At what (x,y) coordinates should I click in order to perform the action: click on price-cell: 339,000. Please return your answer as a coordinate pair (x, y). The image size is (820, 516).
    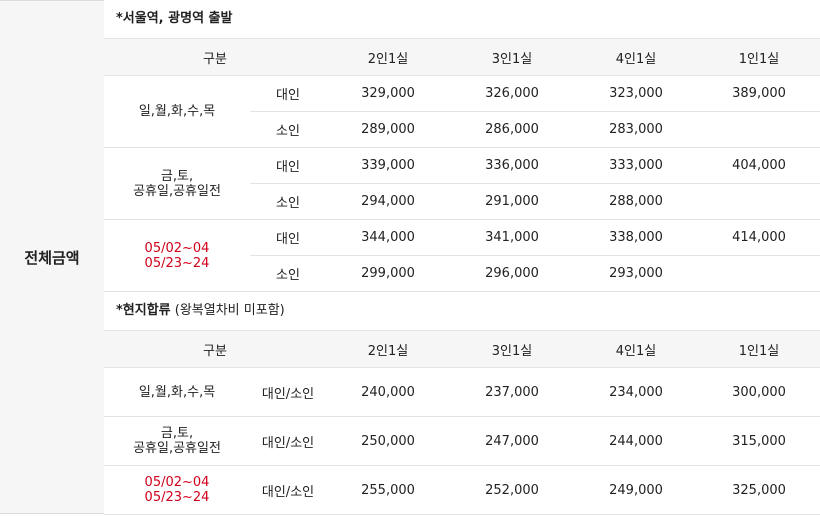
    Looking at the image, I should click on (388, 165).